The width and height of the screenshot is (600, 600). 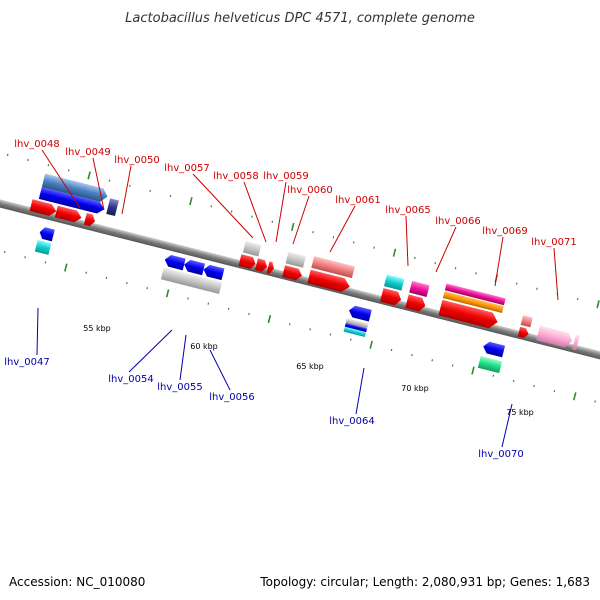 What do you see at coordinates (457, 221) in the screenshot?
I see `label-lhv_0066: lhv_0066` at bounding box center [457, 221].